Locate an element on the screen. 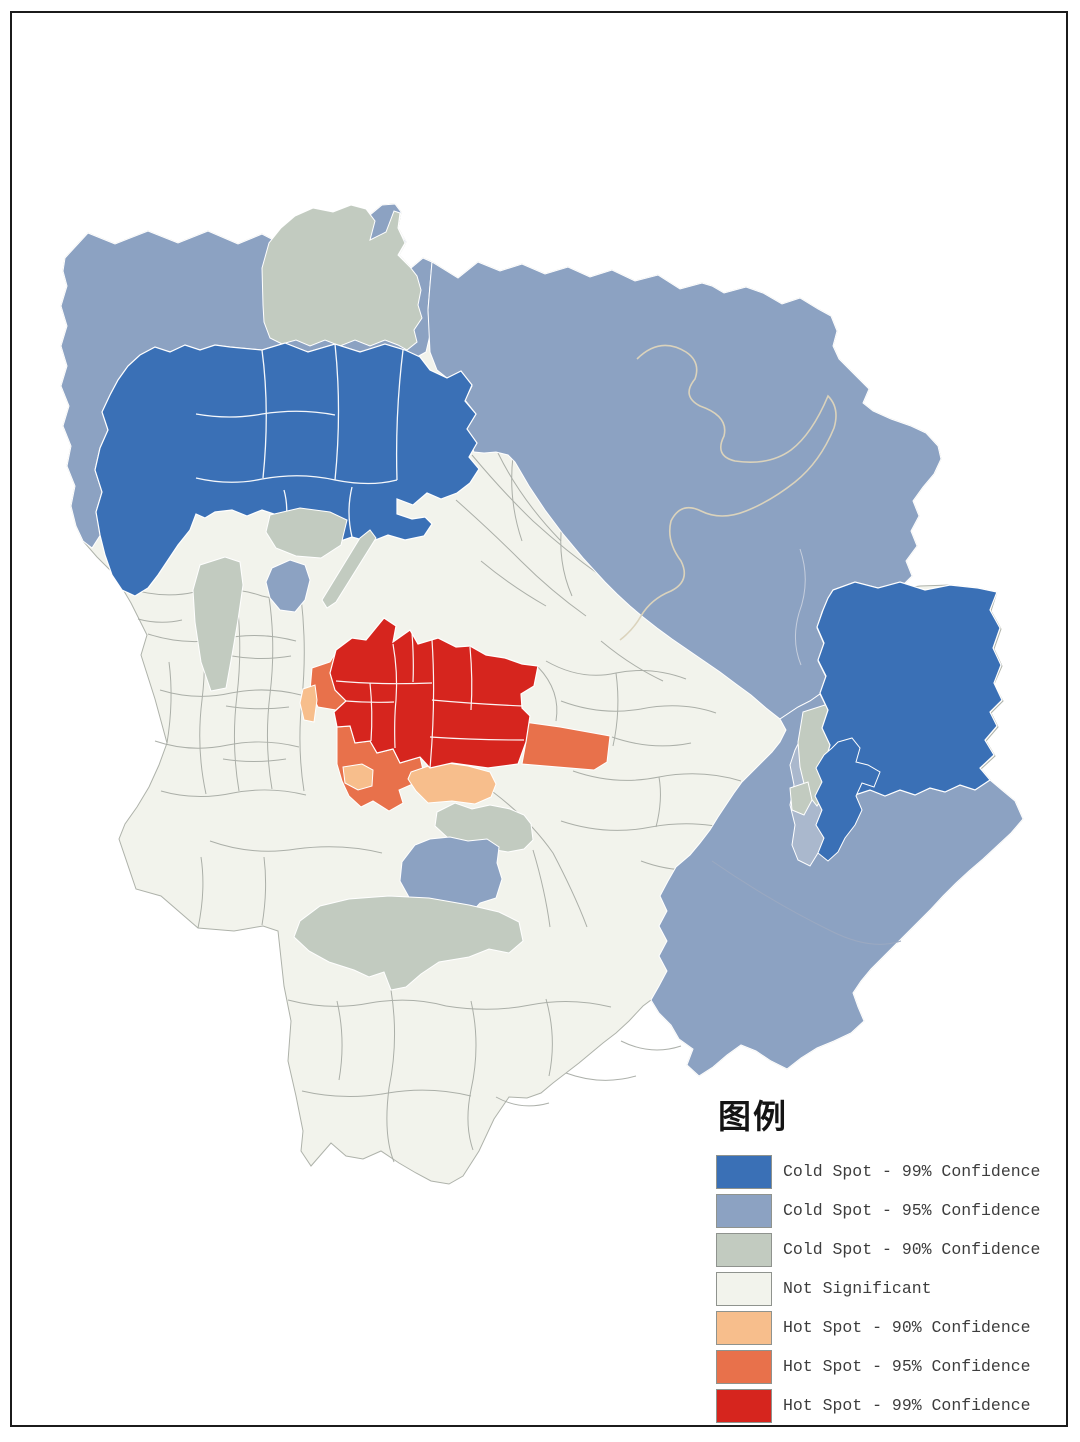 The width and height of the screenshot is (1080, 1442). region-east-sliver-small is located at coordinates (801, 798).